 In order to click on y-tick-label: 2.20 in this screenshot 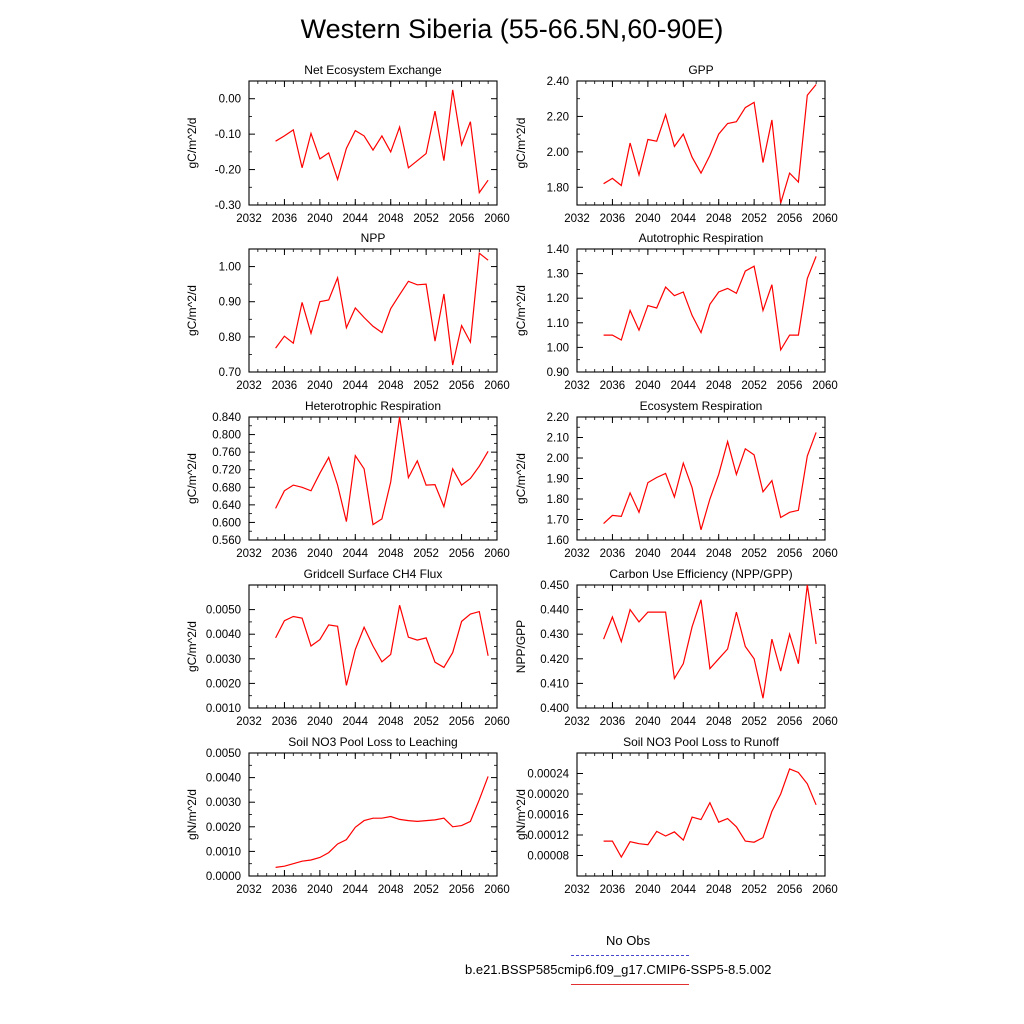, I will do `click(558, 418)`.